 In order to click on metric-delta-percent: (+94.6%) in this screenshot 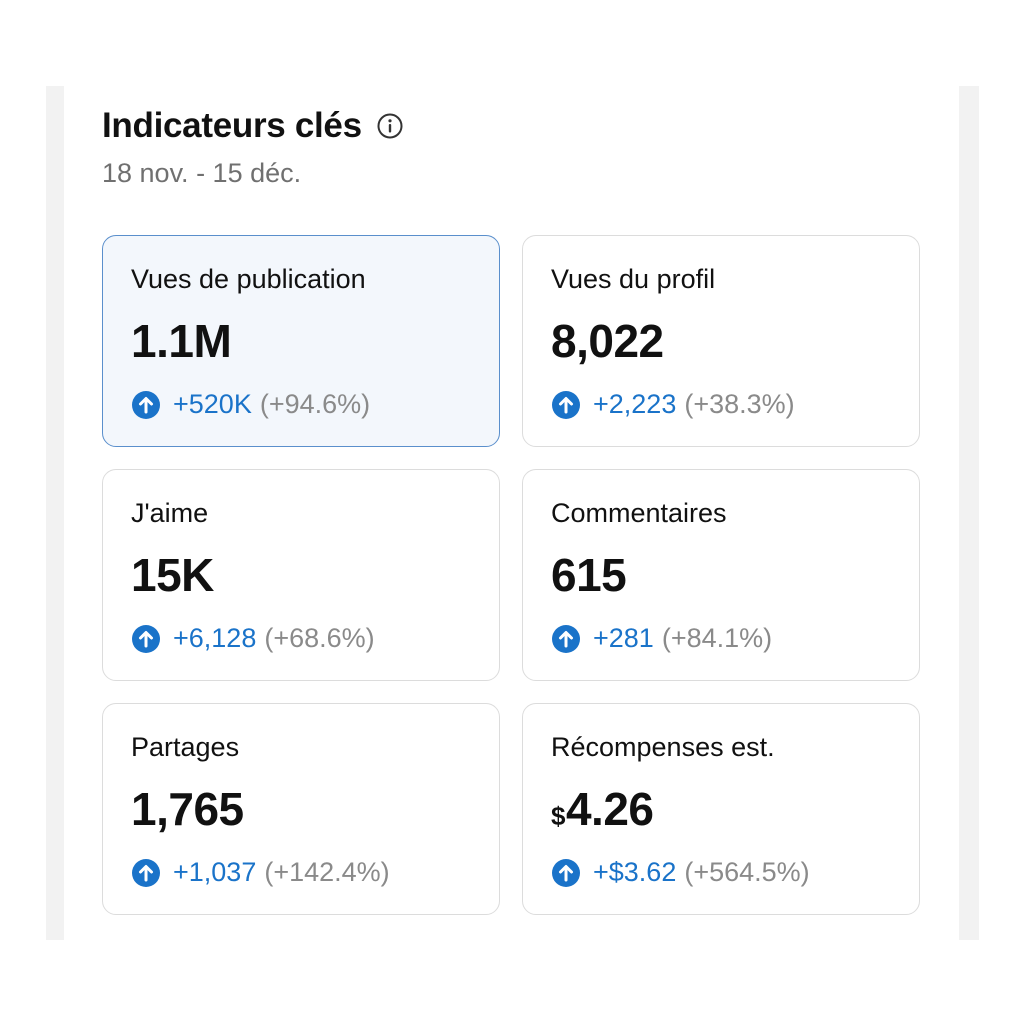, I will do `click(315, 404)`.